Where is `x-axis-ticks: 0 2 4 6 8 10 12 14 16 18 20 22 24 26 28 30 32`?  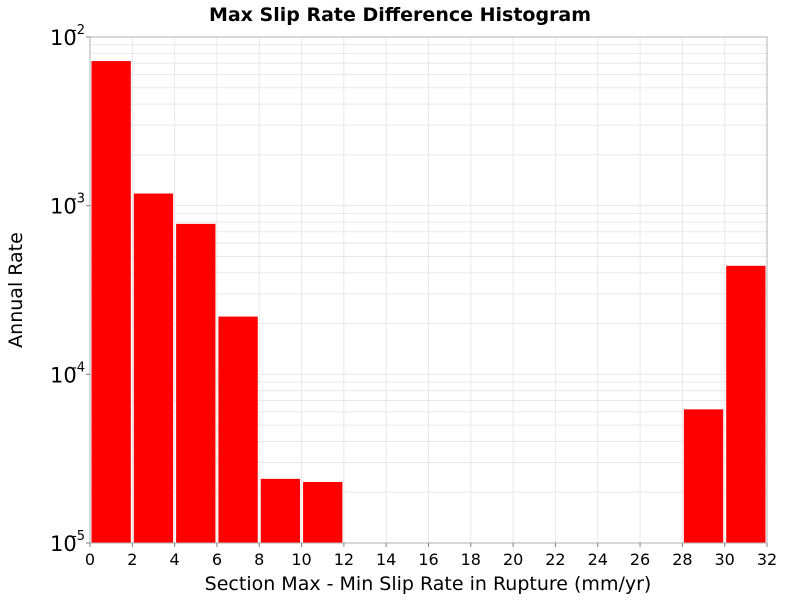
x-axis-ticks: 0 2 4 6 8 10 12 14 16 18 20 22 24 26 28 30 32 is located at coordinates (431, 556).